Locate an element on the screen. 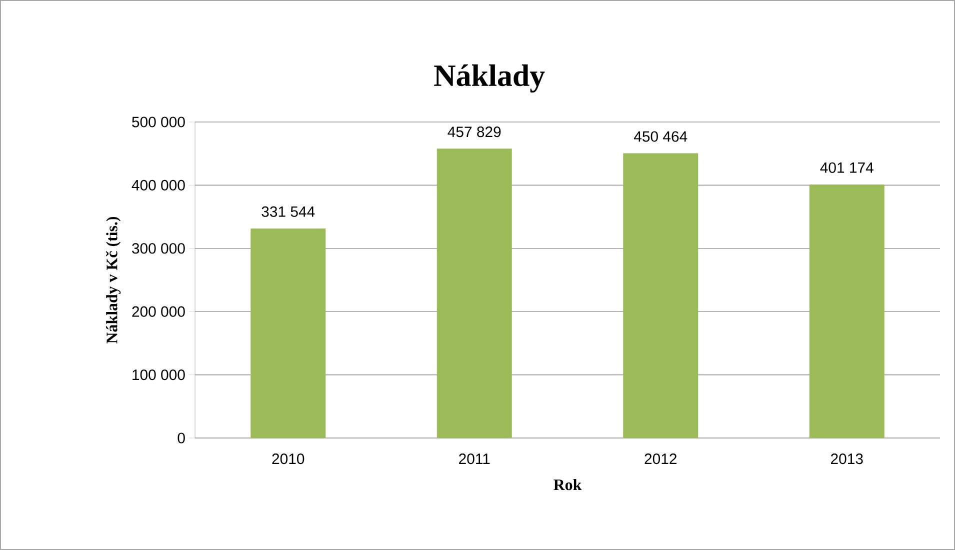  y-tick-label: 500 000 is located at coordinates (158, 122).